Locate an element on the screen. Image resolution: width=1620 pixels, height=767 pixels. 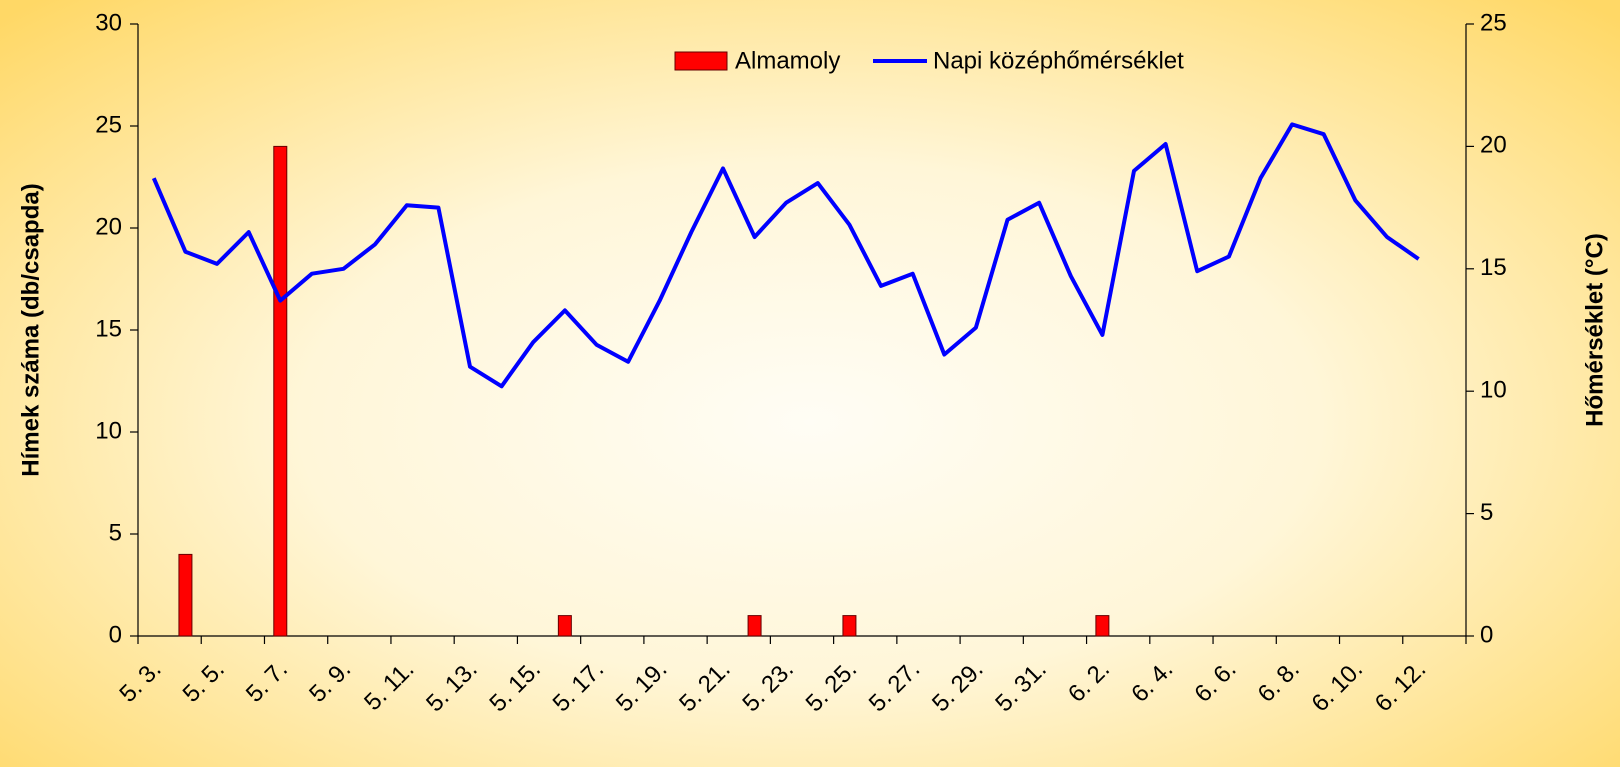
x-tick-label: 5. 29. is located at coordinates (958, 687).